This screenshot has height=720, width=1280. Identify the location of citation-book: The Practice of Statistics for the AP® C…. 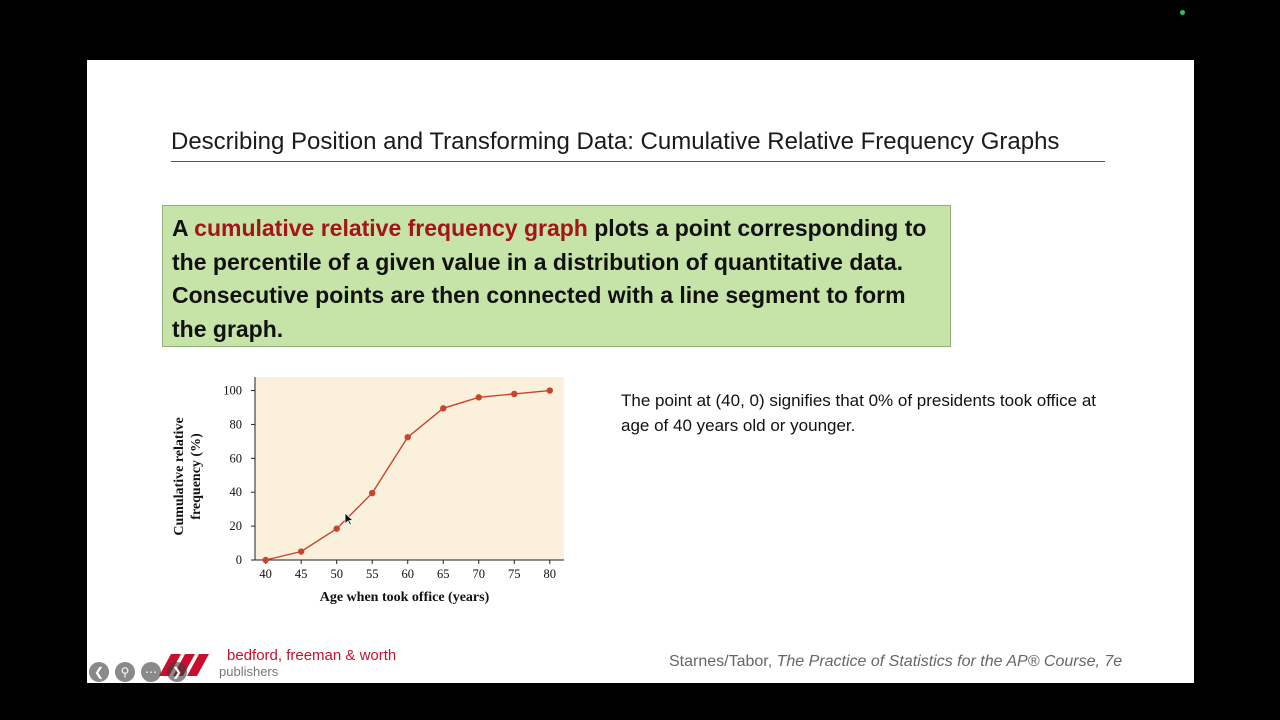
(949, 661).